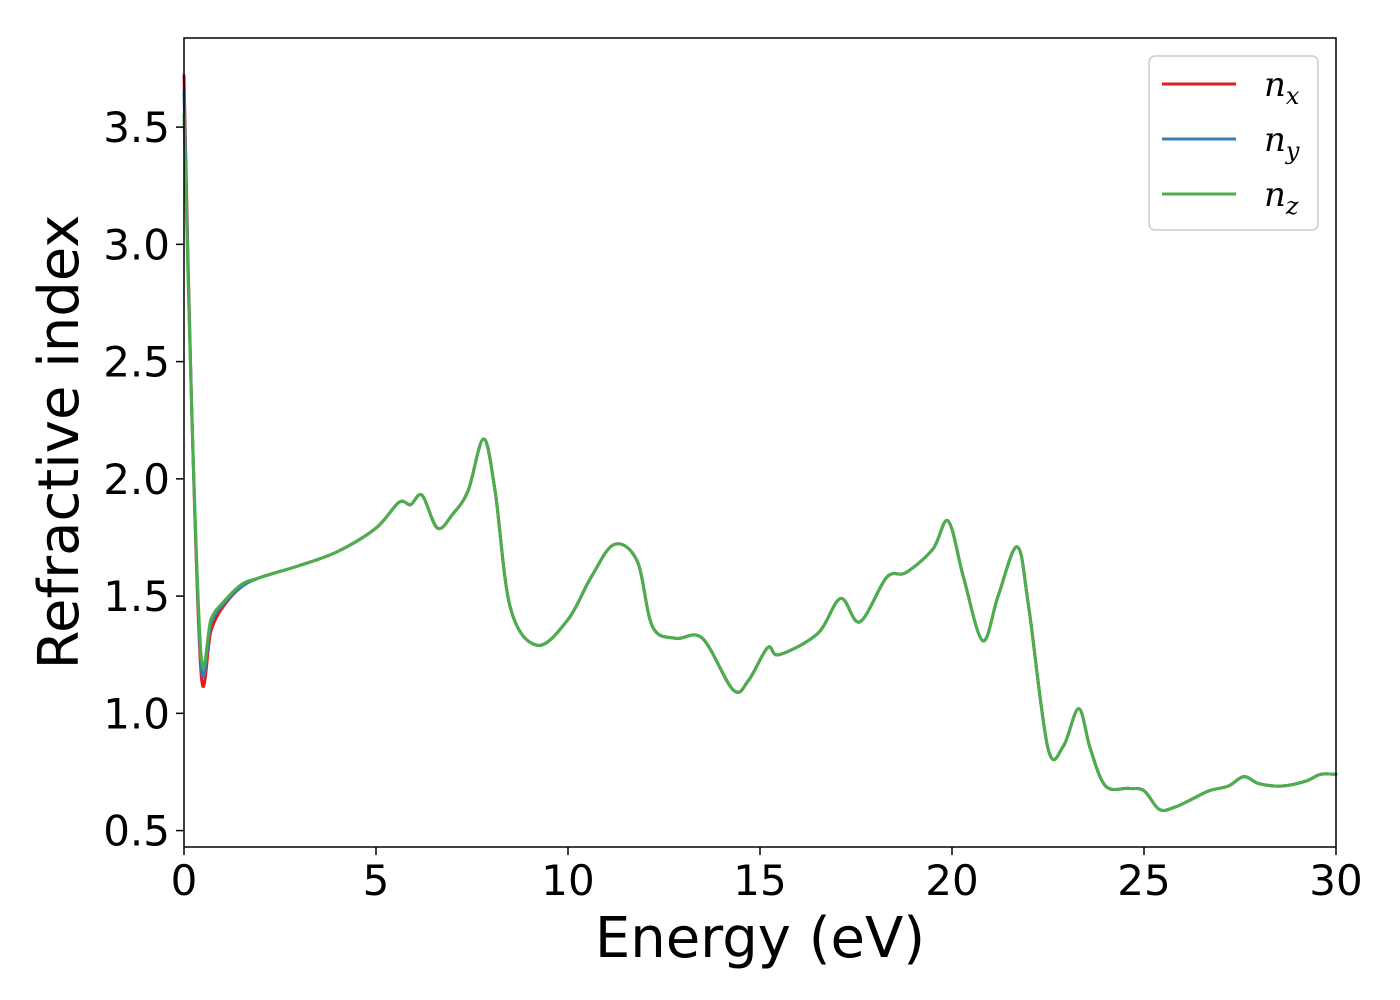 This screenshot has height=1000, width=1400. I want to click on y-tick-label: 0.5, so click(136, 831).